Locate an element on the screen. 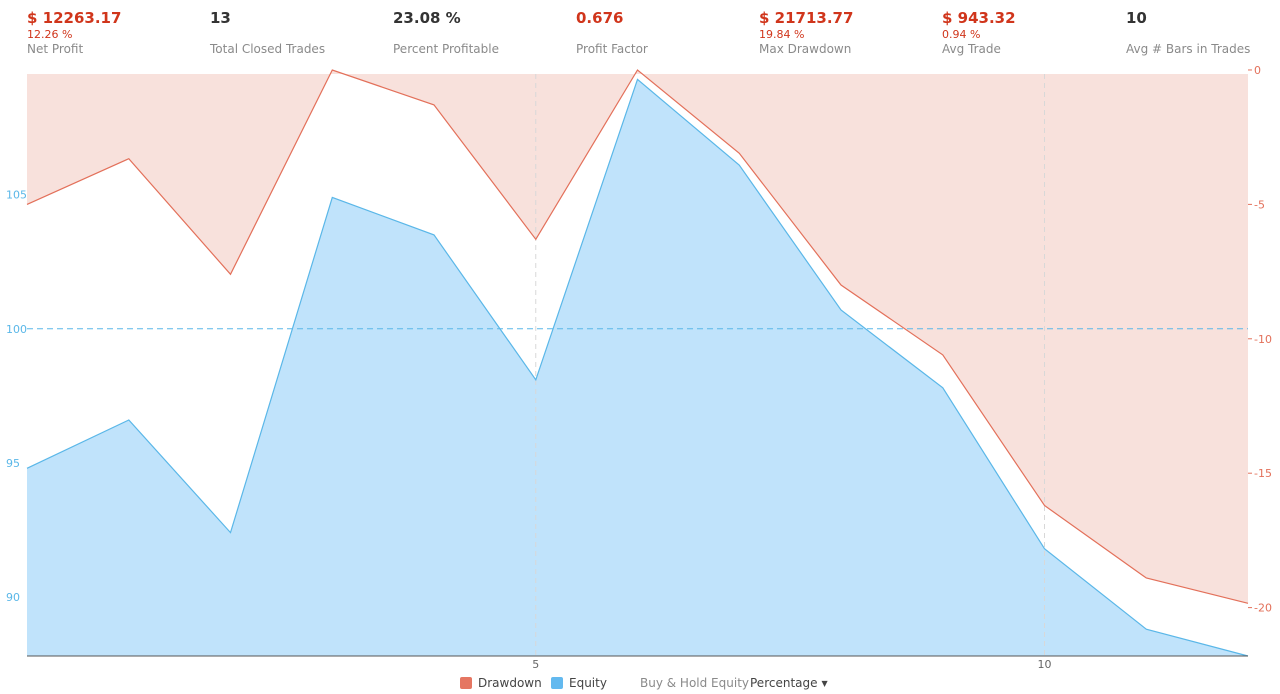 Image resolution: width=1280 pixels, height=694 pixels. equity-swatch is located at coordinates (557, 683).